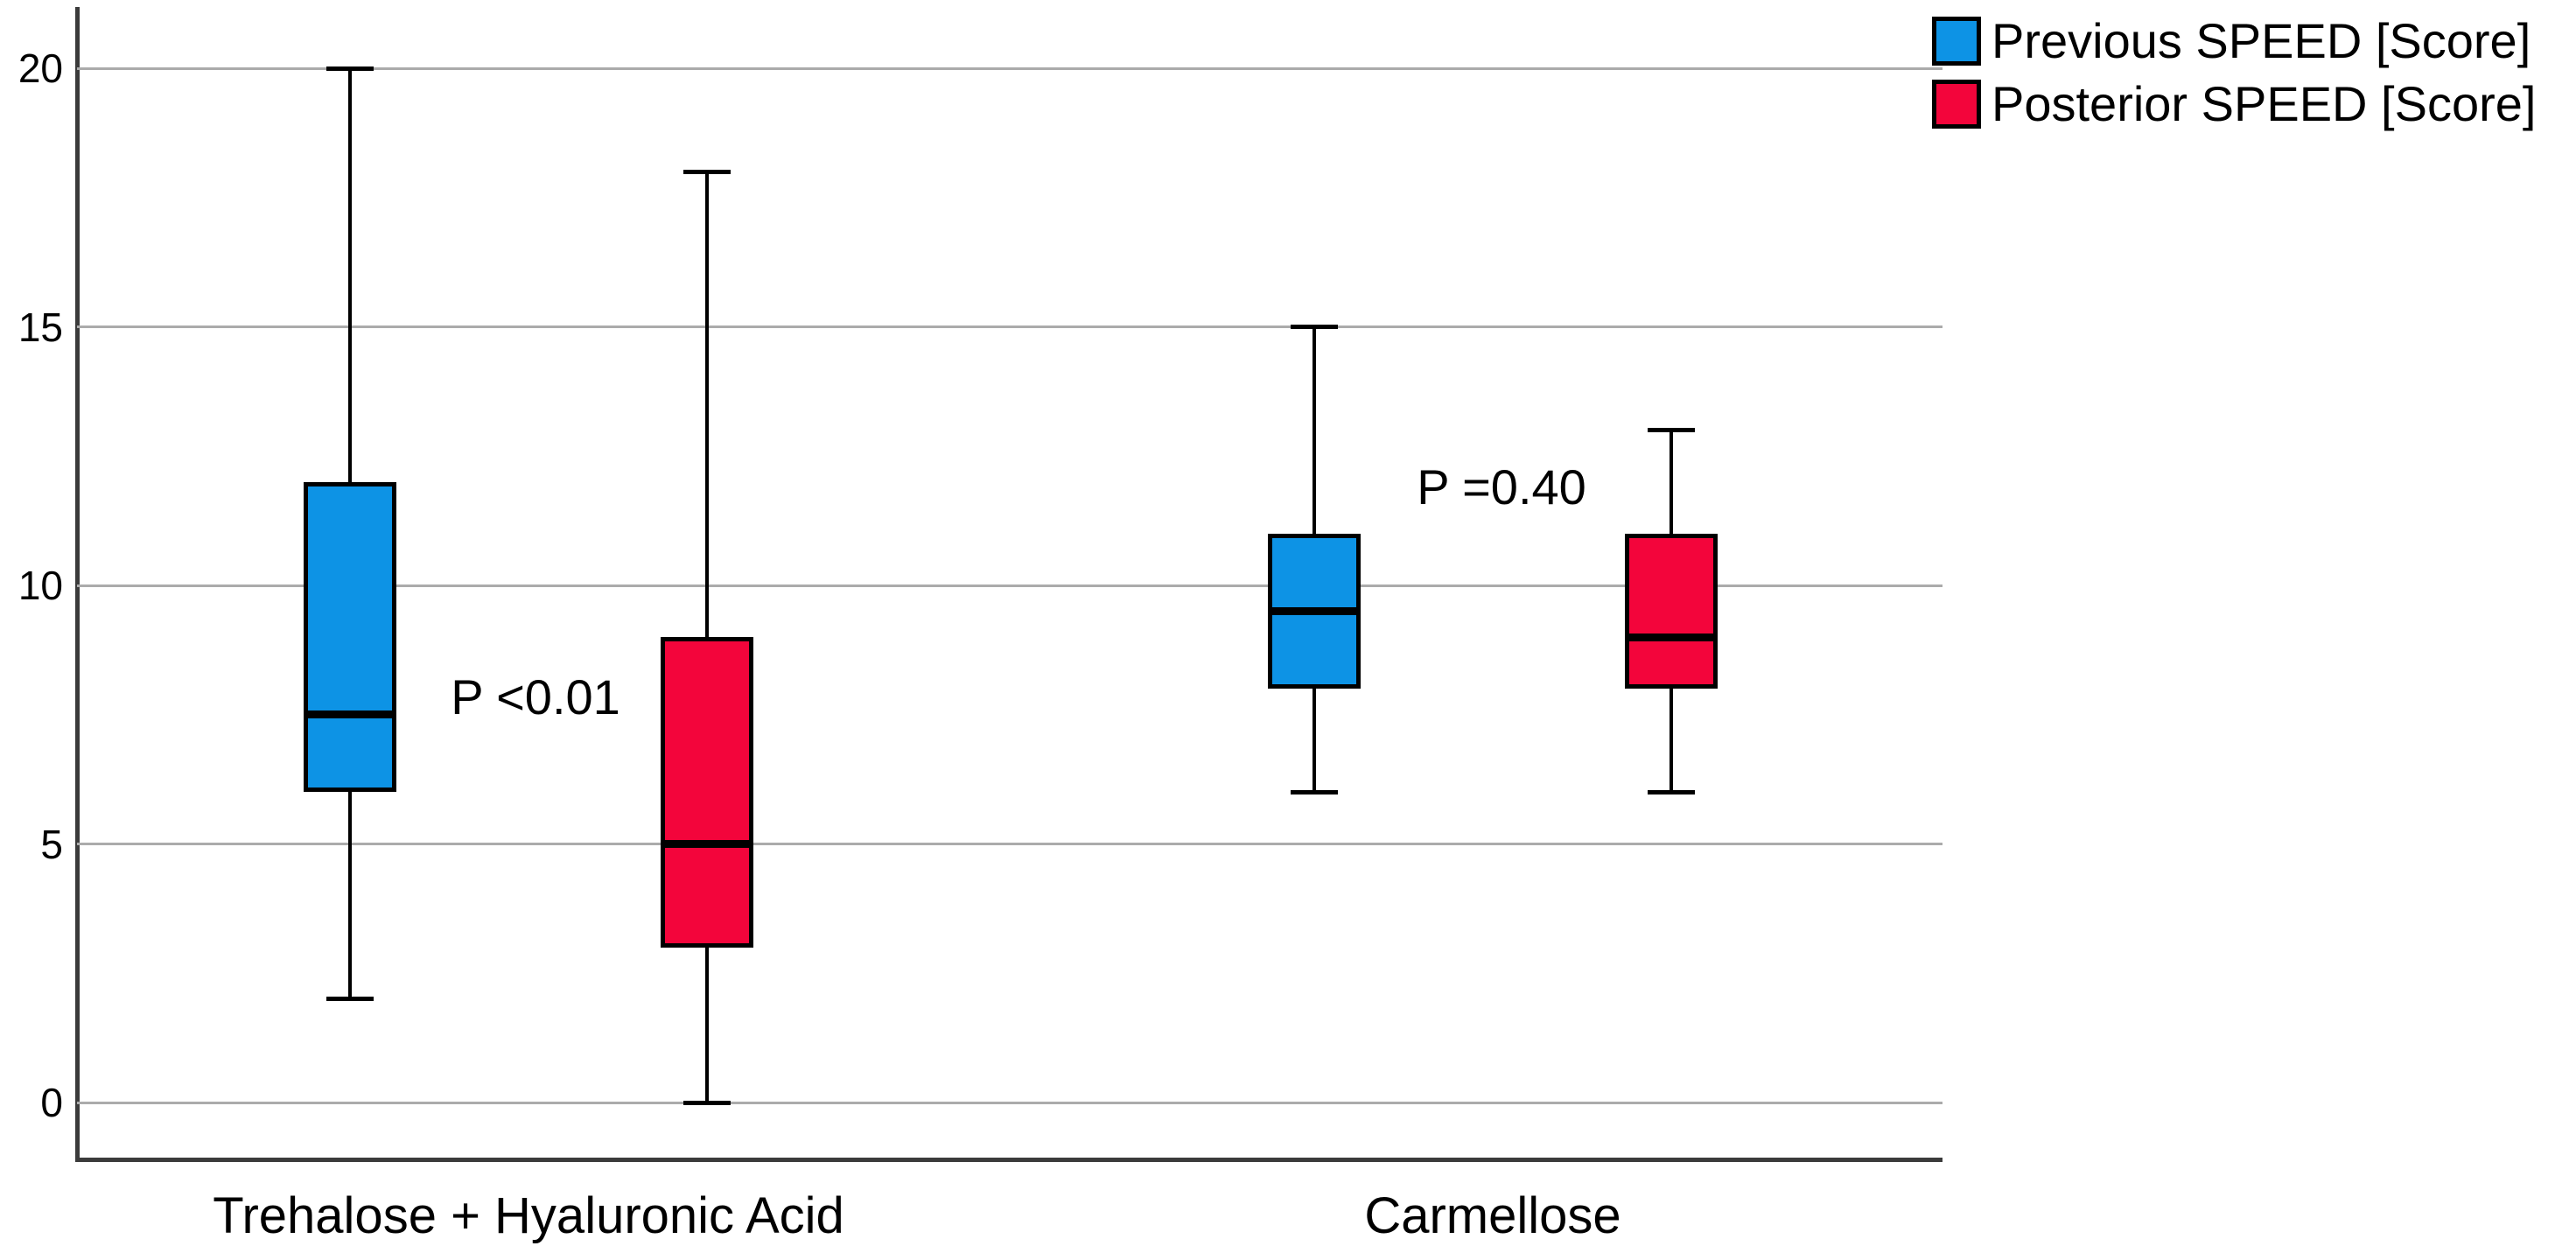  What do you see at coordinates (707, 637) in the screenshot?
I see `box-posterior-speed-trehalose-hyaluronic-acid-whisker-line` at bounding box center [707, 637].